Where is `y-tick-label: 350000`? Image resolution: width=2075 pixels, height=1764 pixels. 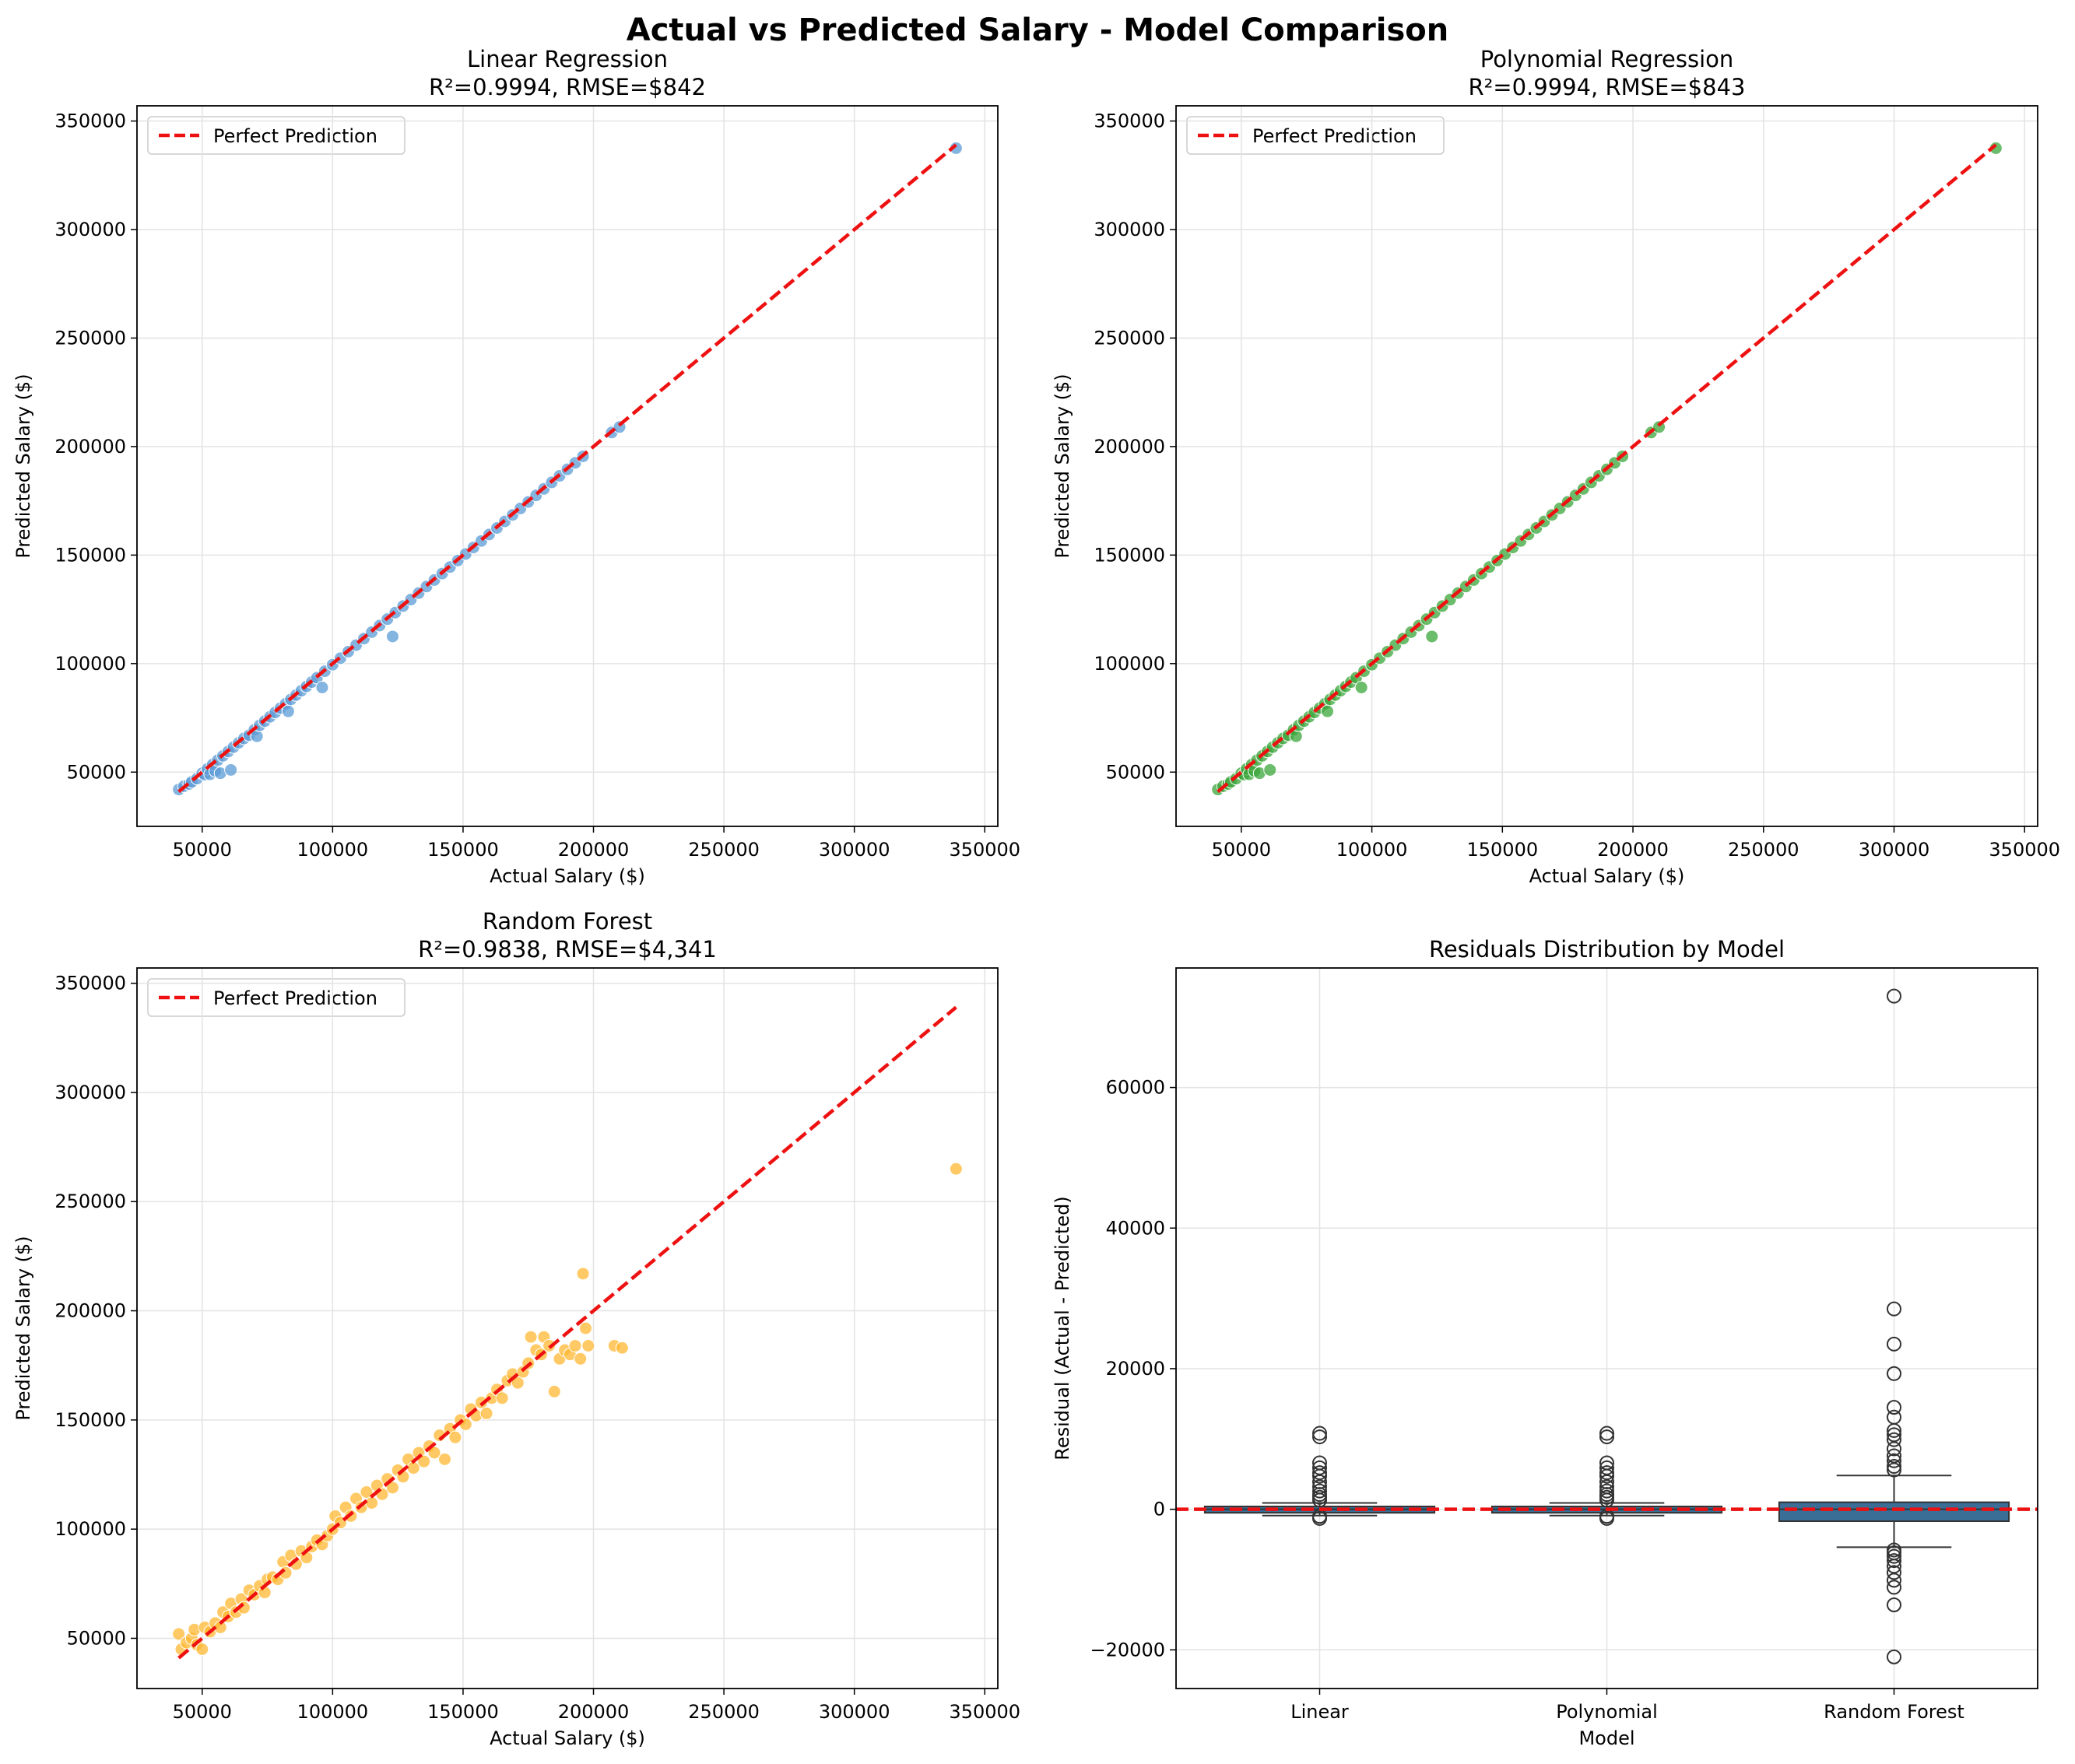 y-tick-label: 350000 is located at coordinates (90, 983).